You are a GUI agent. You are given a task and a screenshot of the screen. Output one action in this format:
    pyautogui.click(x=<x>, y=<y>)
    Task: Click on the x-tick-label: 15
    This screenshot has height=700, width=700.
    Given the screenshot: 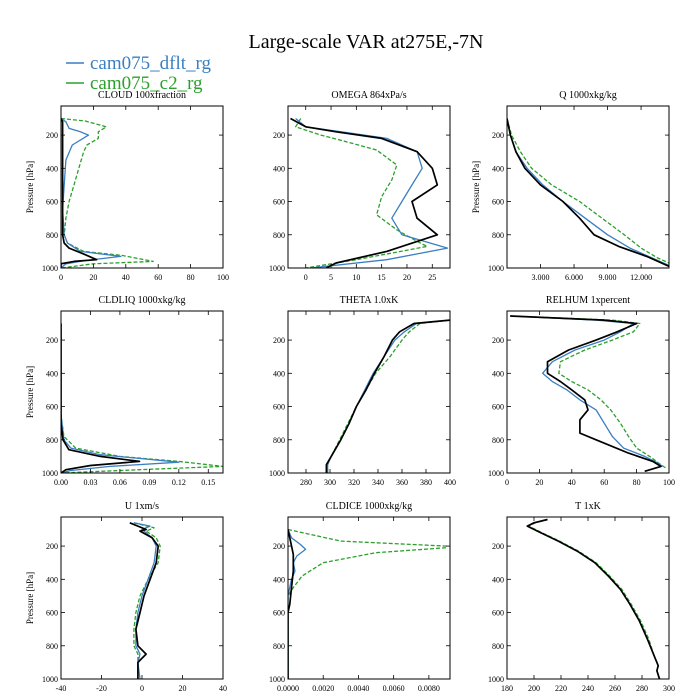 What is the action you would take?
    pyautogui.click(x=382, y=277)
    